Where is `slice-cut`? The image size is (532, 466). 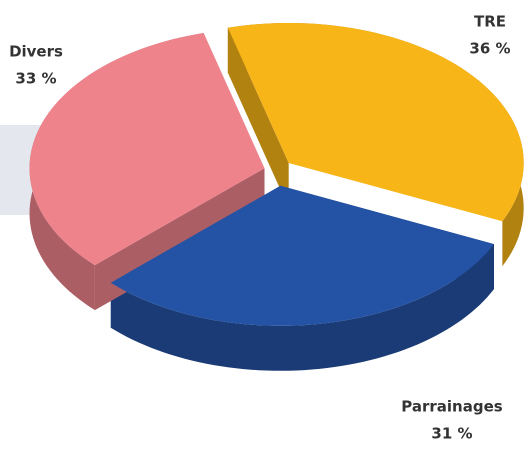
slice-cut is located at coordinates (258, 117).